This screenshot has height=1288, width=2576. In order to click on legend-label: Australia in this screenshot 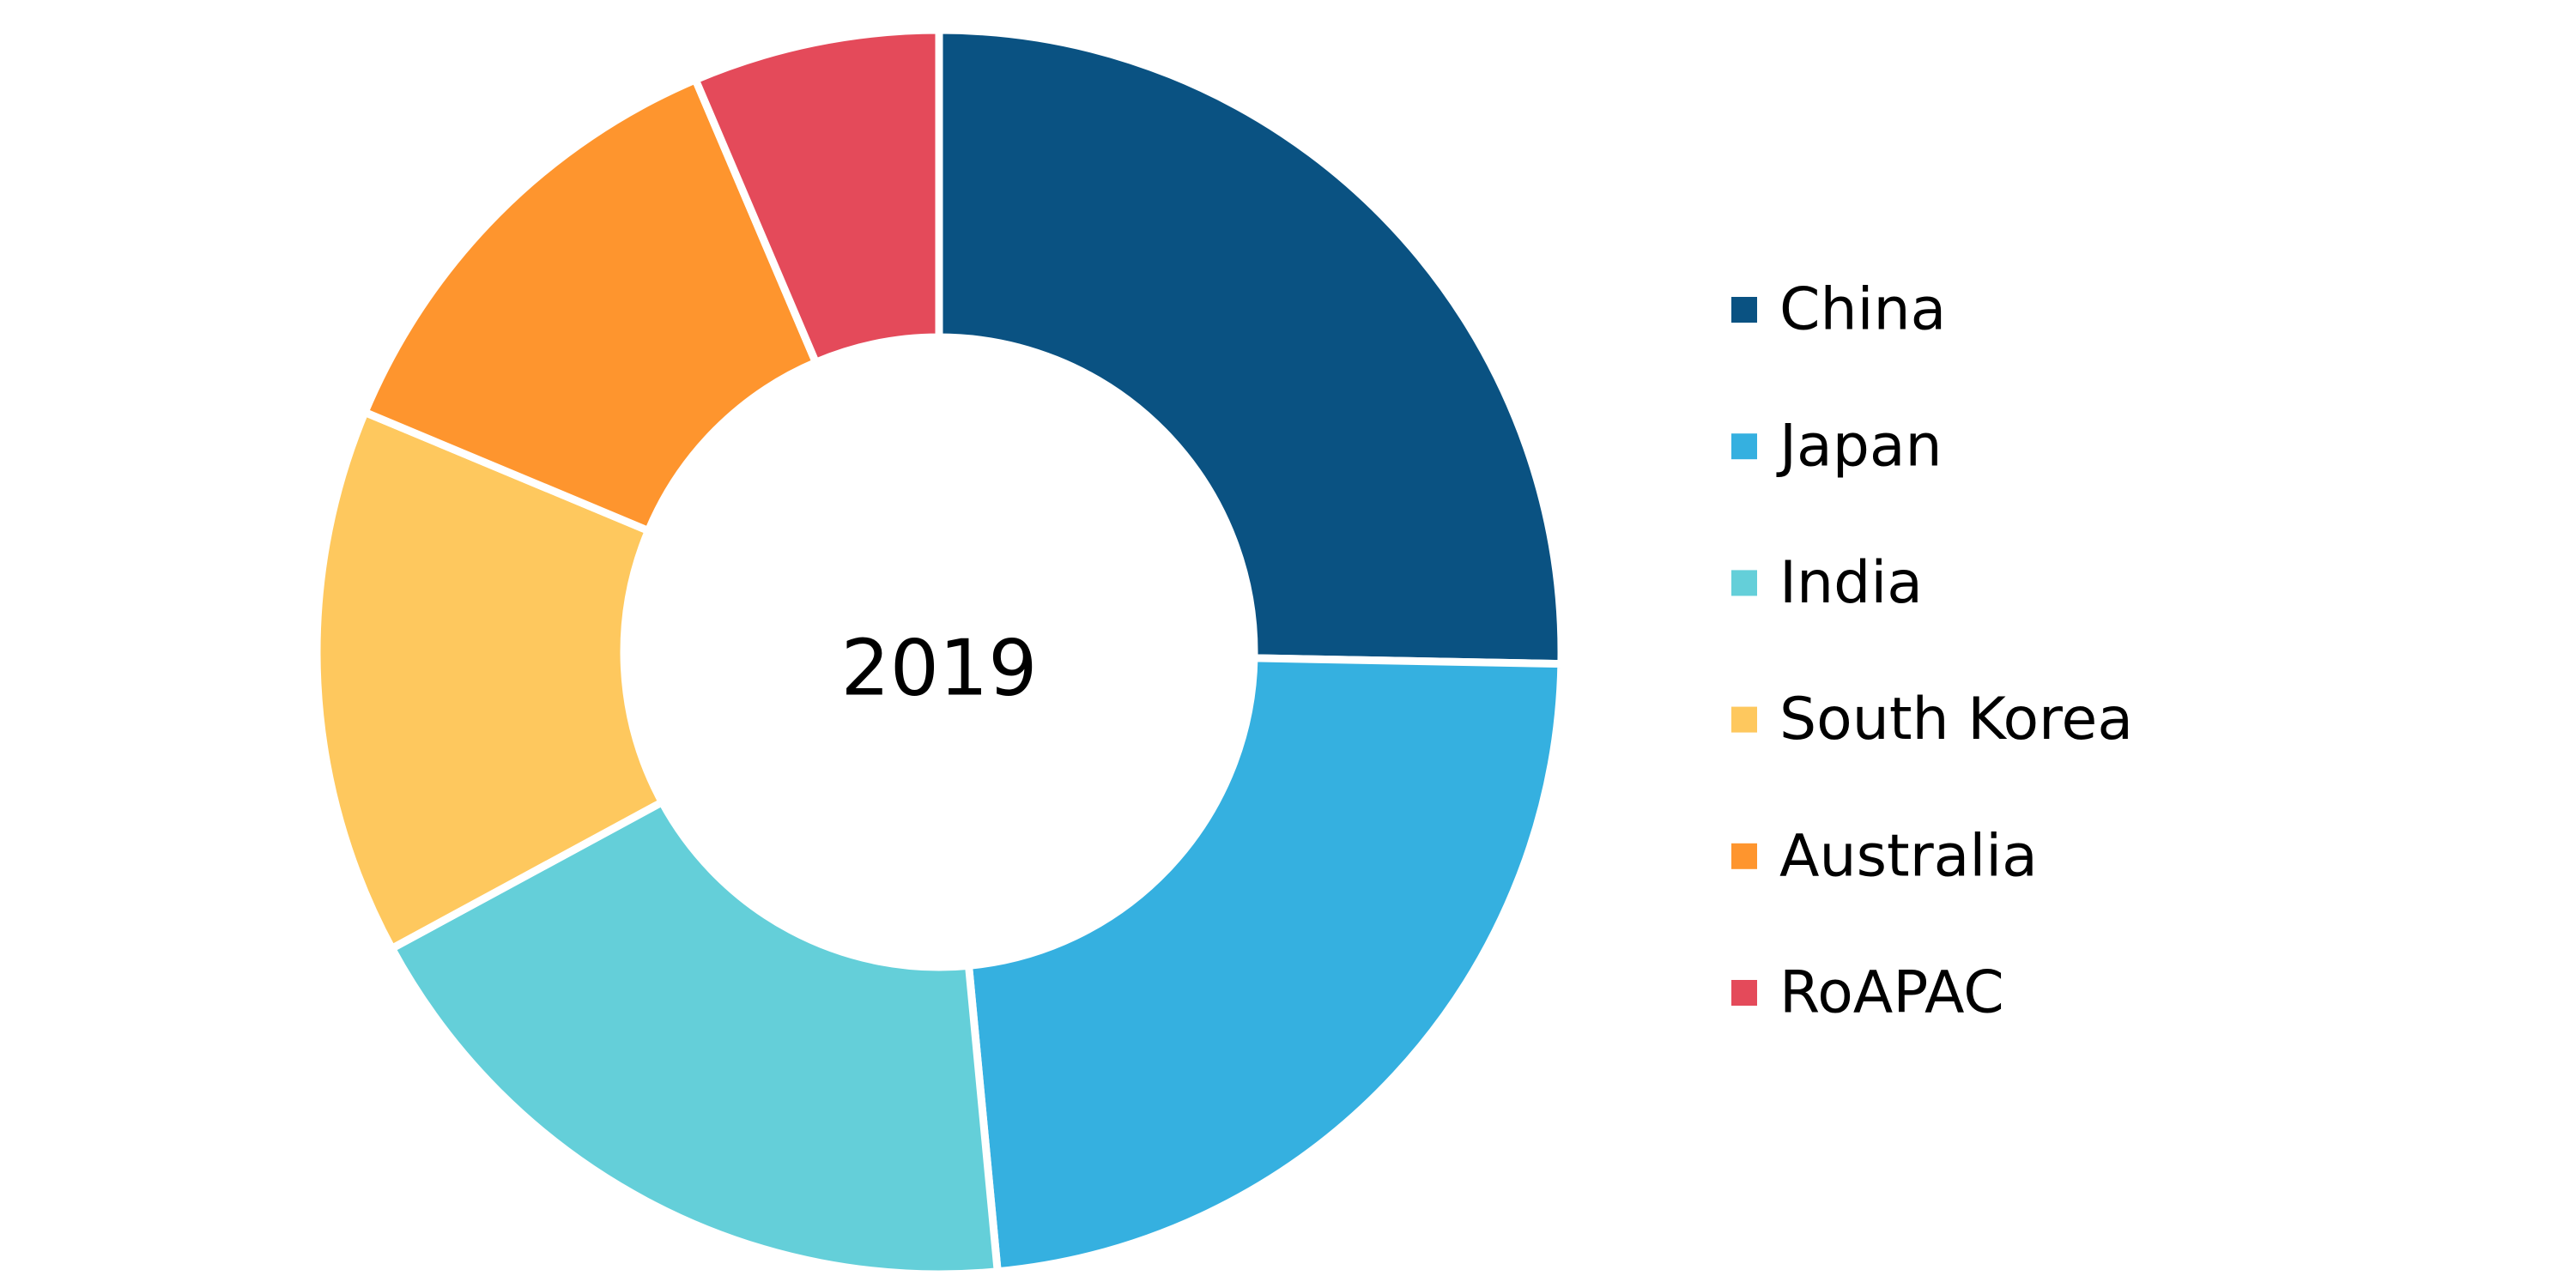, I will do `click(1908, 856)`.